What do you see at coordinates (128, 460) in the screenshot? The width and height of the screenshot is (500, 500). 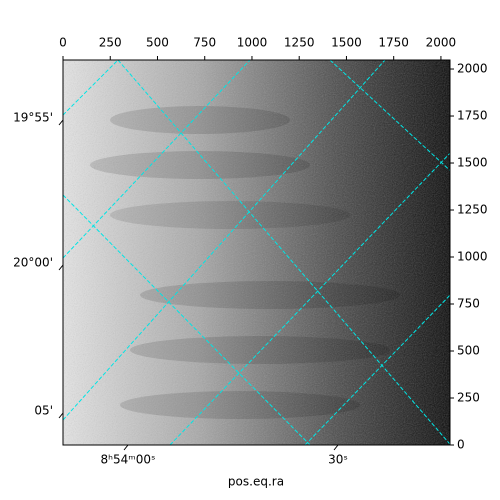 I see `ra-tick-label: 8ʰ54ᵐ00ˢ` at bounding box center [128, 460].